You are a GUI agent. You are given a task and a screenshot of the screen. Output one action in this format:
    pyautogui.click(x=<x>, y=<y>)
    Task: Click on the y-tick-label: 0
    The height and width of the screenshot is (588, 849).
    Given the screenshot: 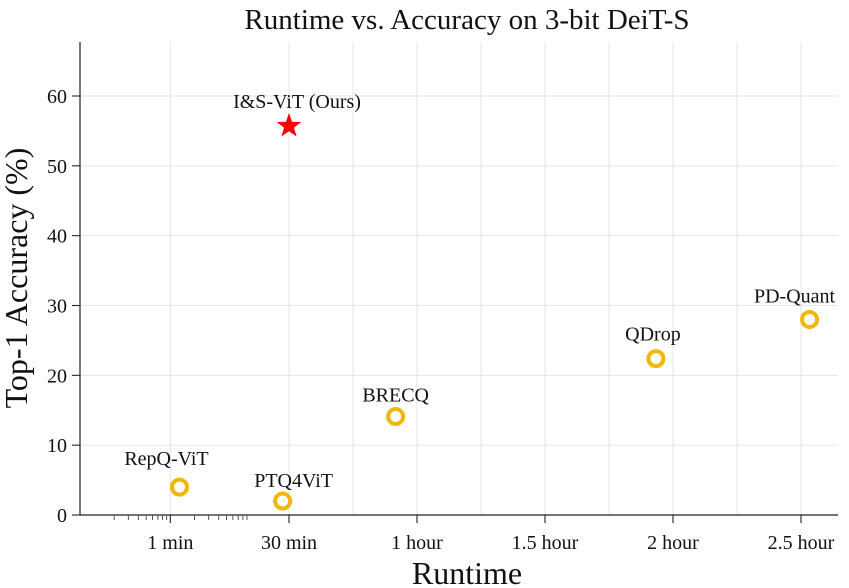 What is the action you would take?
    pyautogui.click(x=62, y=516)
    